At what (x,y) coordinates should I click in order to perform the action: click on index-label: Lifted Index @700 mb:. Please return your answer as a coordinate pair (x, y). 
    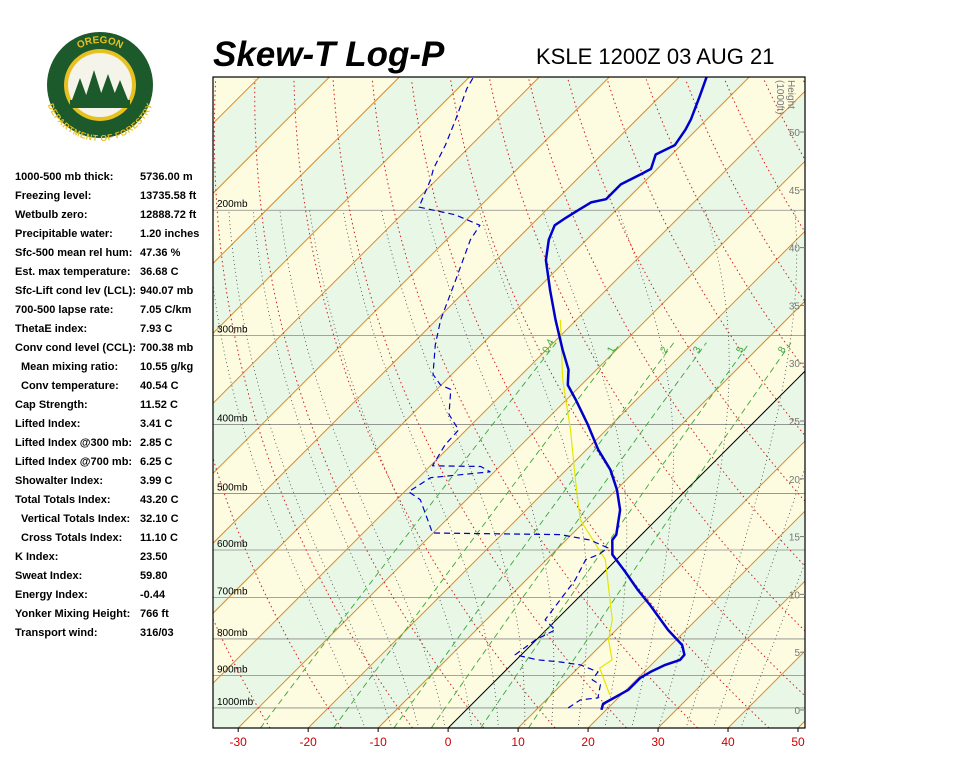
    Looking at the image, I should click on (73, 462).